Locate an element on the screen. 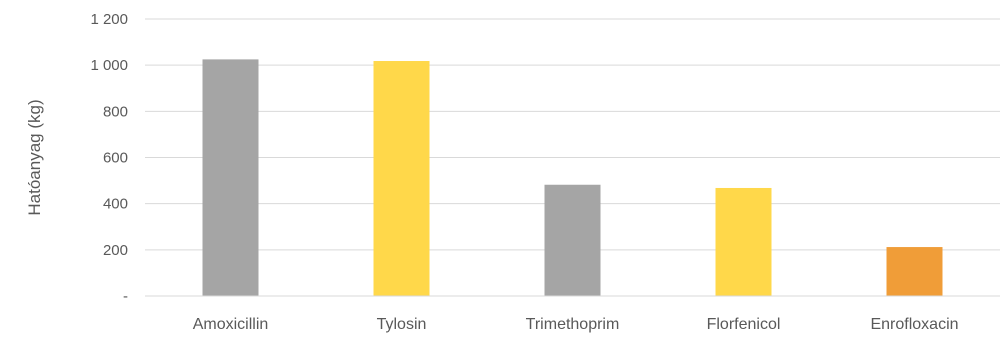 This screenshot has width=1007, height=341. x-category-label: Enrofloxacin is located at coordinates (914, 324).